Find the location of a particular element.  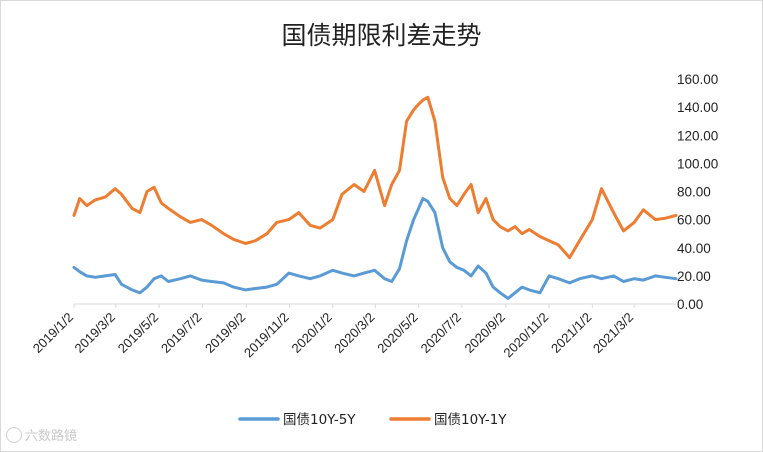

x-tick-label: 2020/1/2 is located at coordinates (312, 333).